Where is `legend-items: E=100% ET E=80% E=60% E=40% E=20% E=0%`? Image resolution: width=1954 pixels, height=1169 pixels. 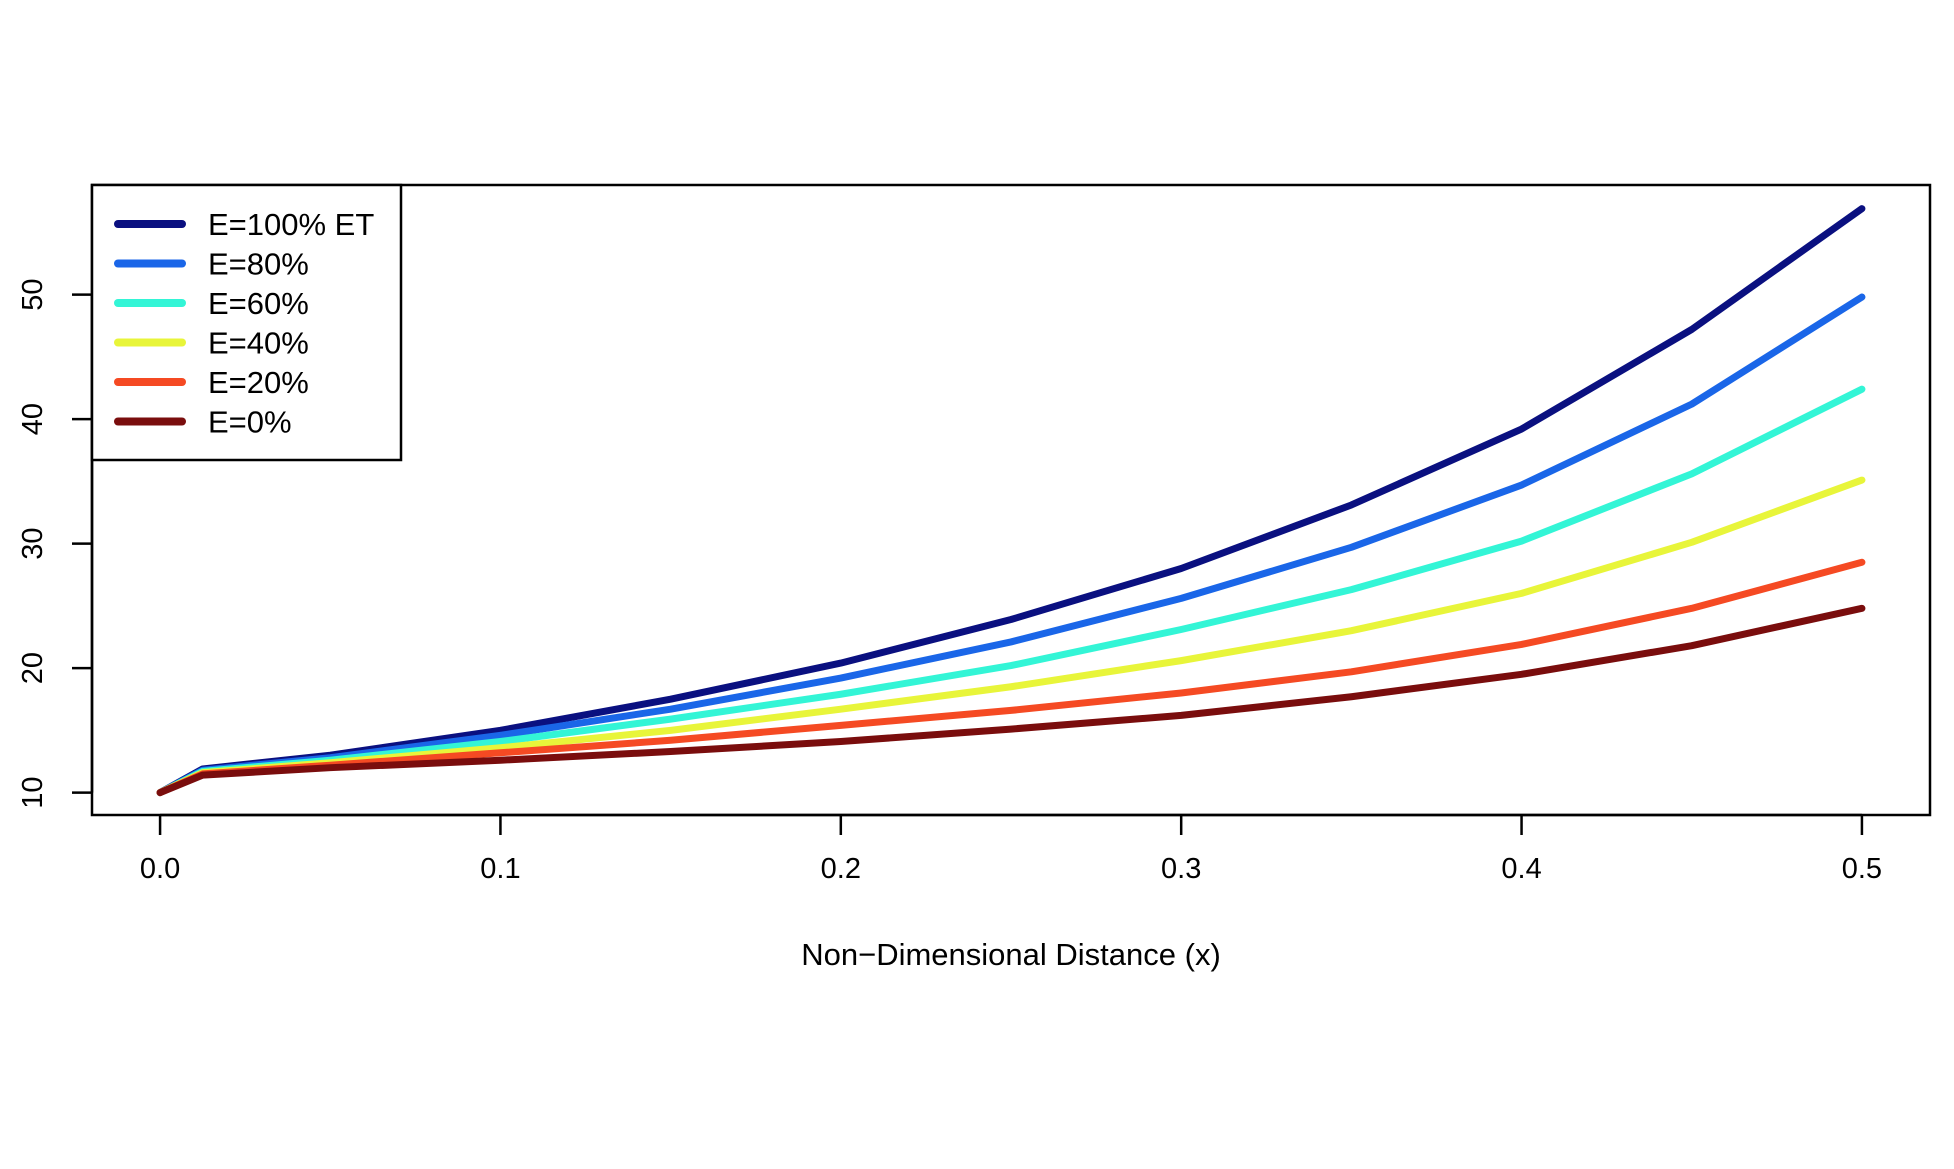 legend-items: E=100% ET E=80% E=60% E=40% E=20% E=0% is located at coordinates (244, 323).